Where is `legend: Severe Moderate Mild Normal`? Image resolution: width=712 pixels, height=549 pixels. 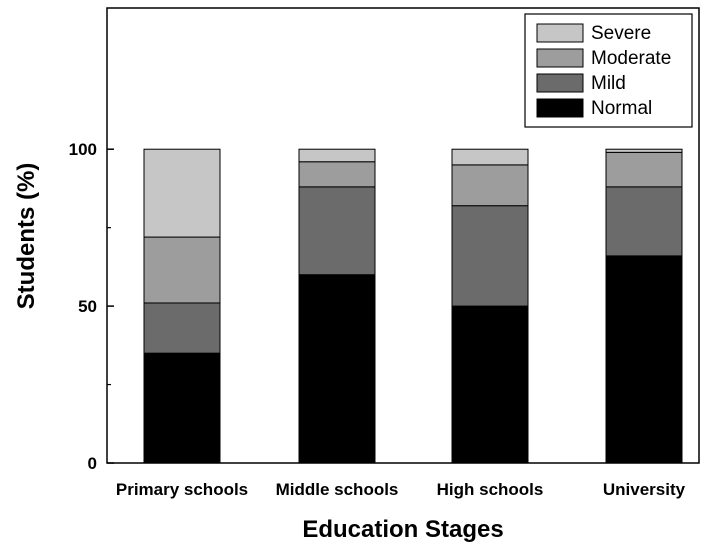
legend: Severe Moderate Mild Normal is located at coordinates (608, 70).